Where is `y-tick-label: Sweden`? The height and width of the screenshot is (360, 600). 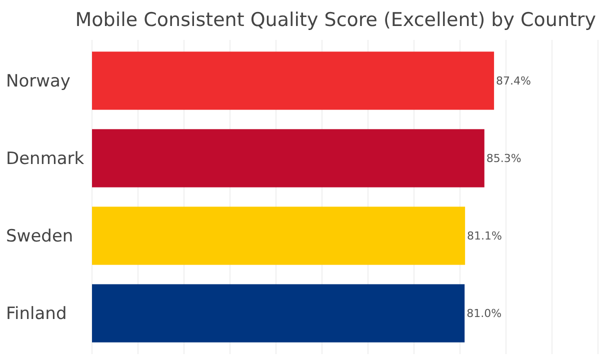 y-tick-label: Sweden is located at coordinates (40, 236).